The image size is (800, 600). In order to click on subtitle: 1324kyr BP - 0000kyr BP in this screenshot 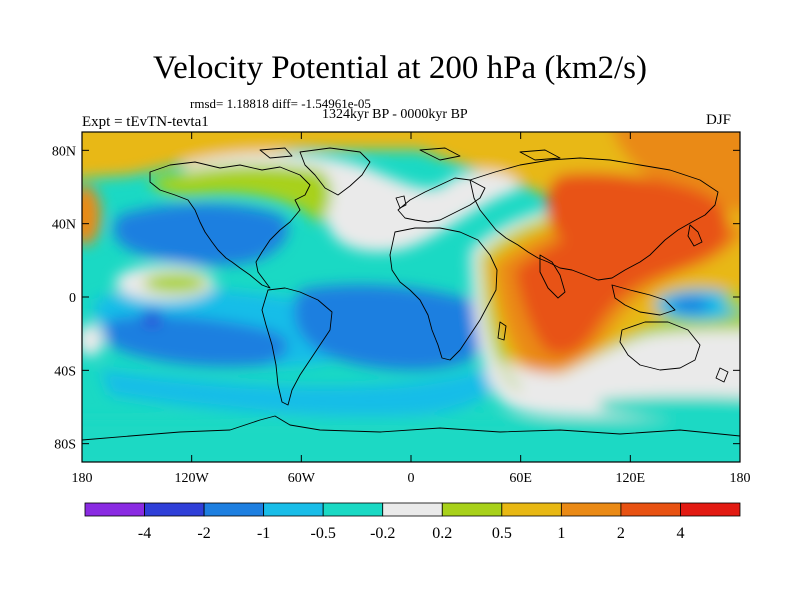, I will do `click(395, 114)`.